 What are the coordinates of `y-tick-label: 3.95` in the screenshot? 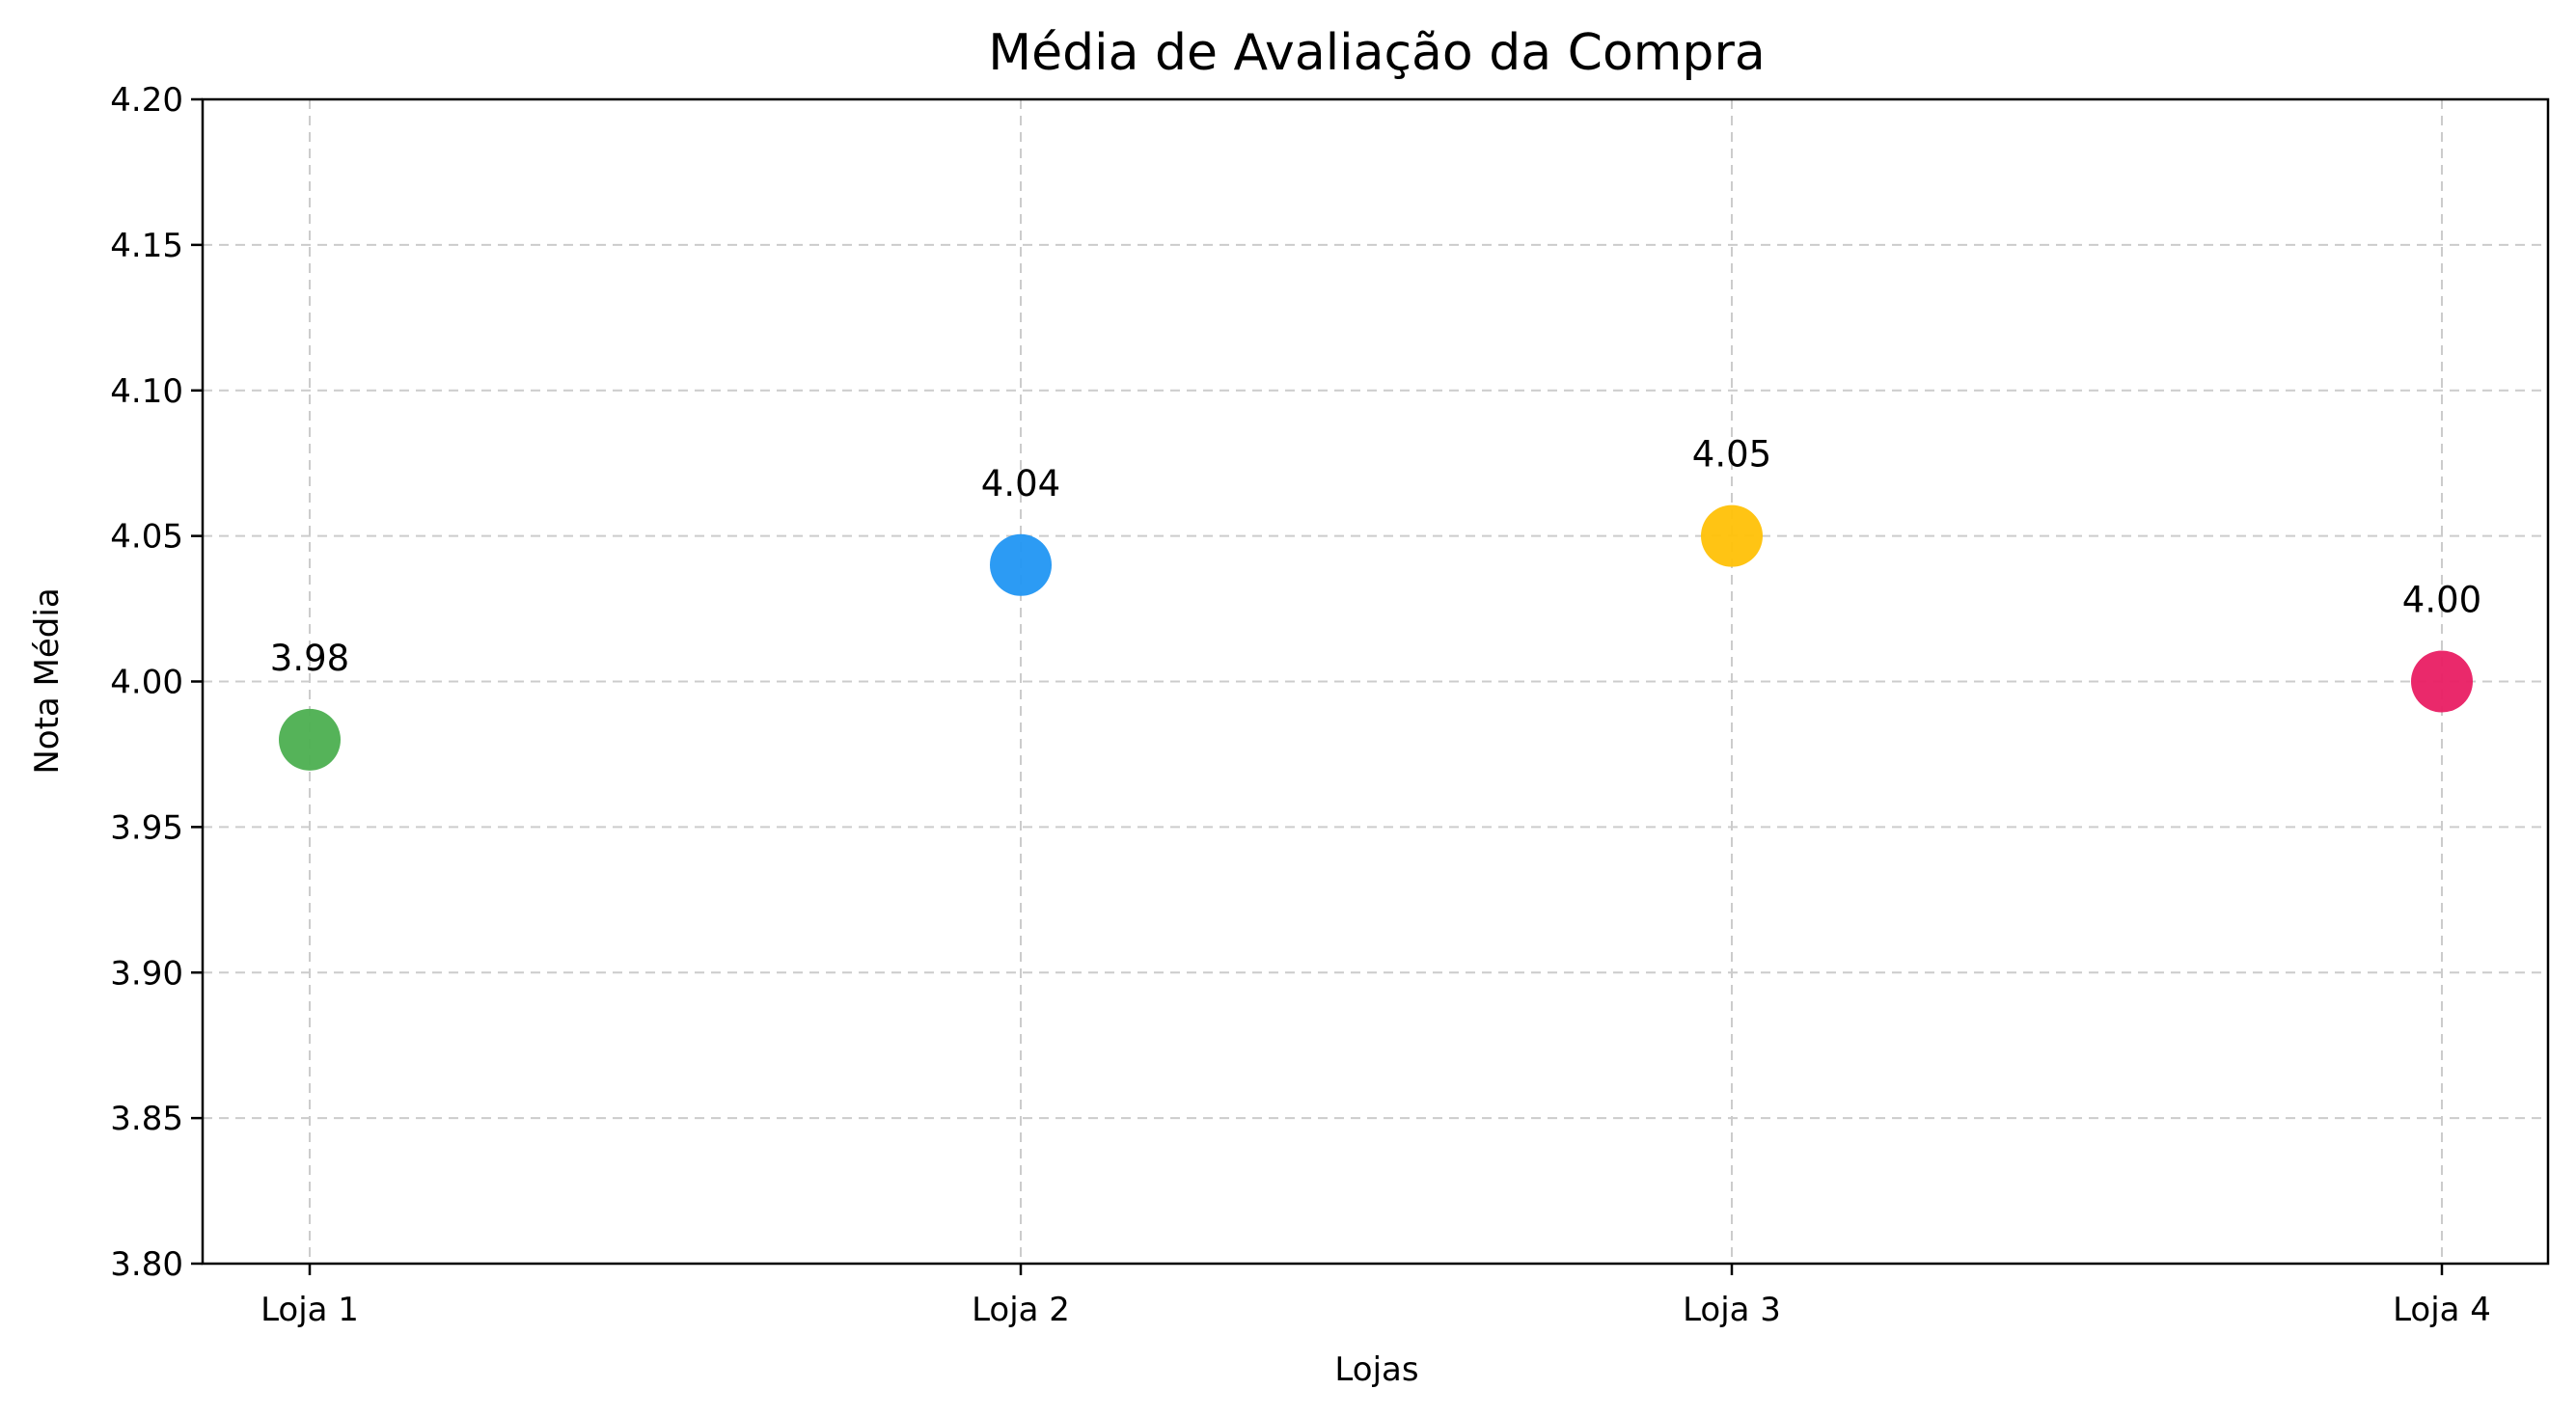 It's located at (146, 827).